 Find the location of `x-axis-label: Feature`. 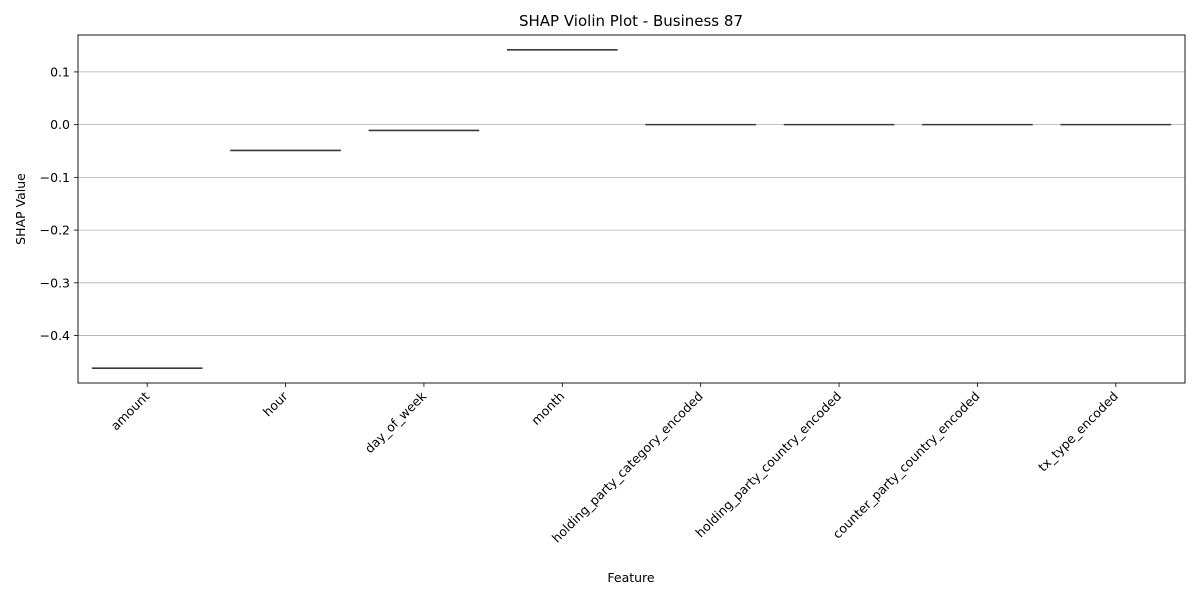

x-axis-label: Feature is located at coordinates (631, 577).